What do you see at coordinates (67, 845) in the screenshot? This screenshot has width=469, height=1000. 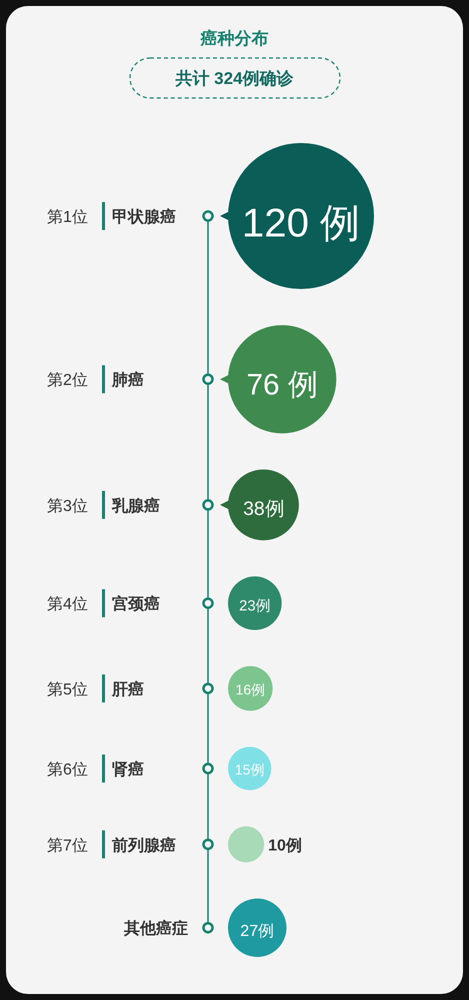 I see `text: 第7位` at bounding box center [67, 845].